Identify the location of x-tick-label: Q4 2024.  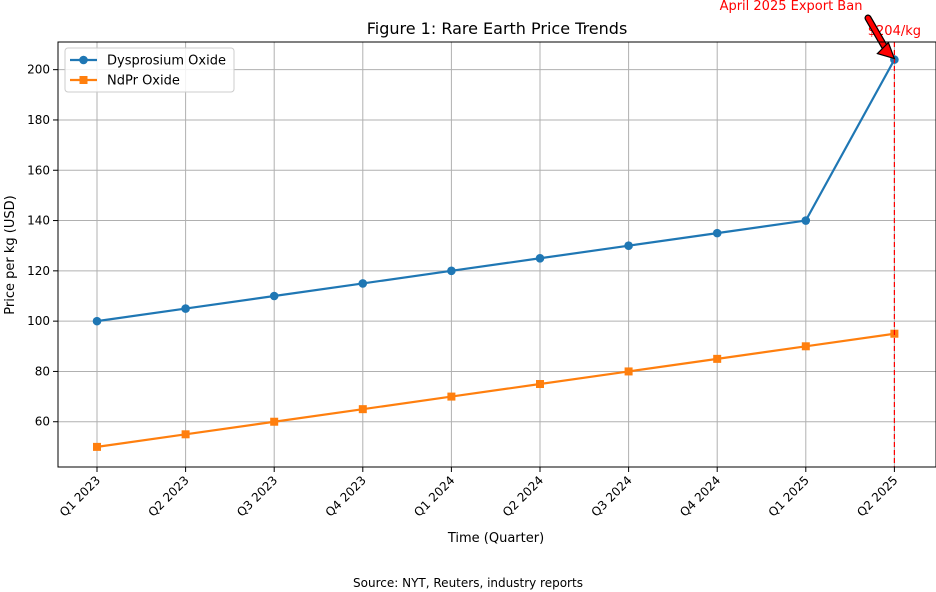
(700, 496).